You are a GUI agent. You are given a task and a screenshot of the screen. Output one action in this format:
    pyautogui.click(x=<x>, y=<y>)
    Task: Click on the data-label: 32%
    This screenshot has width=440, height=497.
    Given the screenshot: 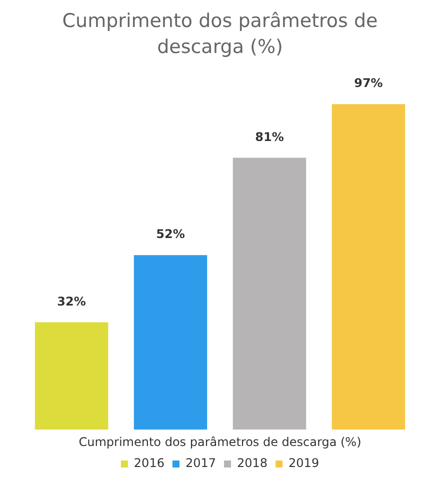 What is the action you would take?
    pyautogui.click(x=71, y=301)
    